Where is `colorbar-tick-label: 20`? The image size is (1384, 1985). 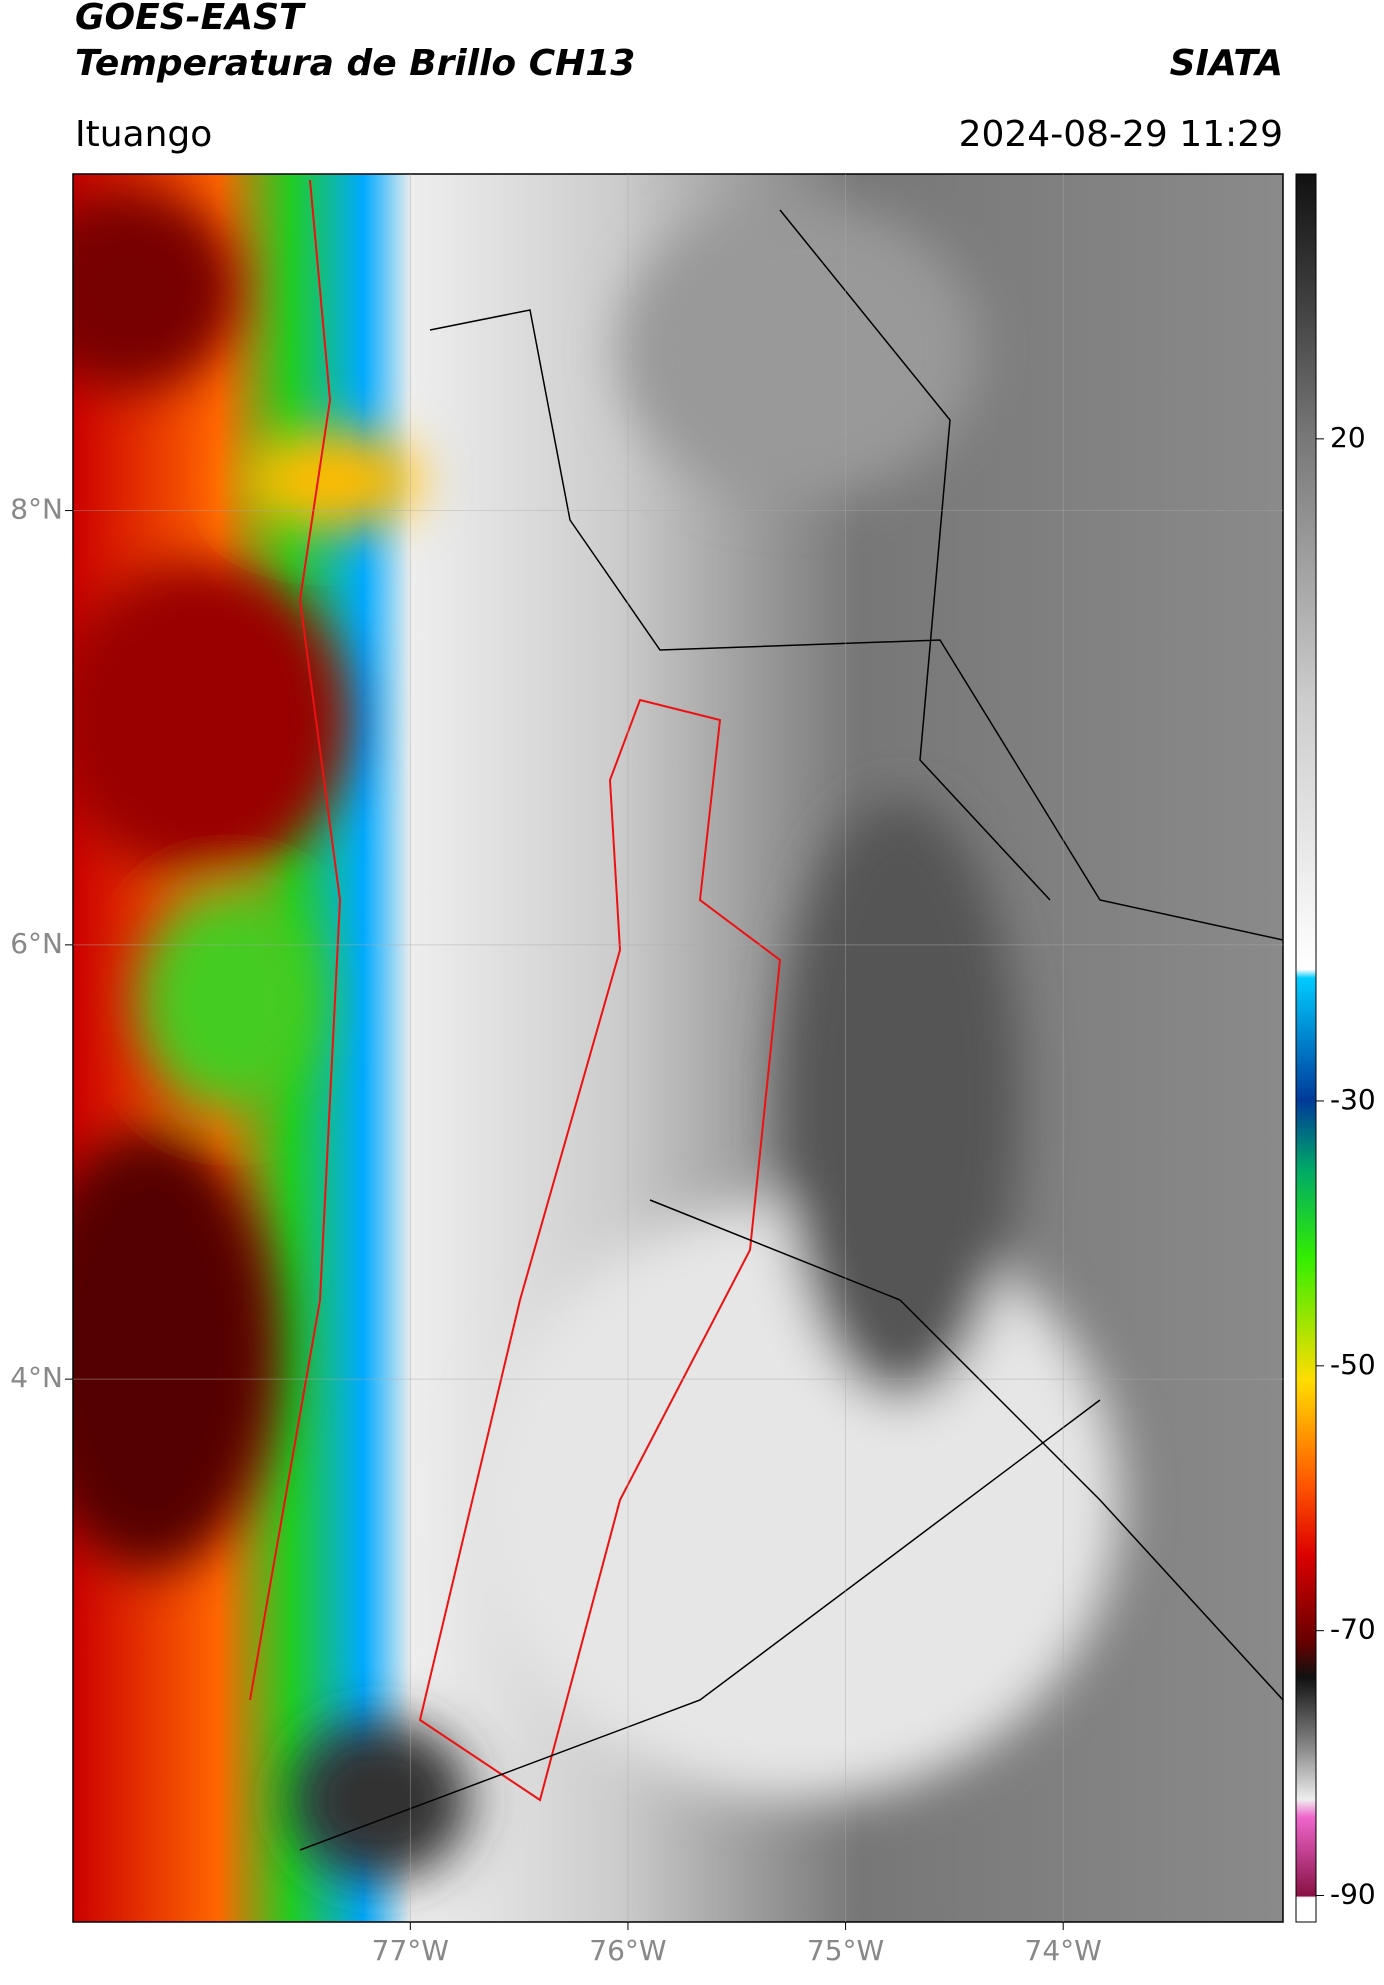
colorbar-tick-label: 20 is located at coordinates (1348, 437).